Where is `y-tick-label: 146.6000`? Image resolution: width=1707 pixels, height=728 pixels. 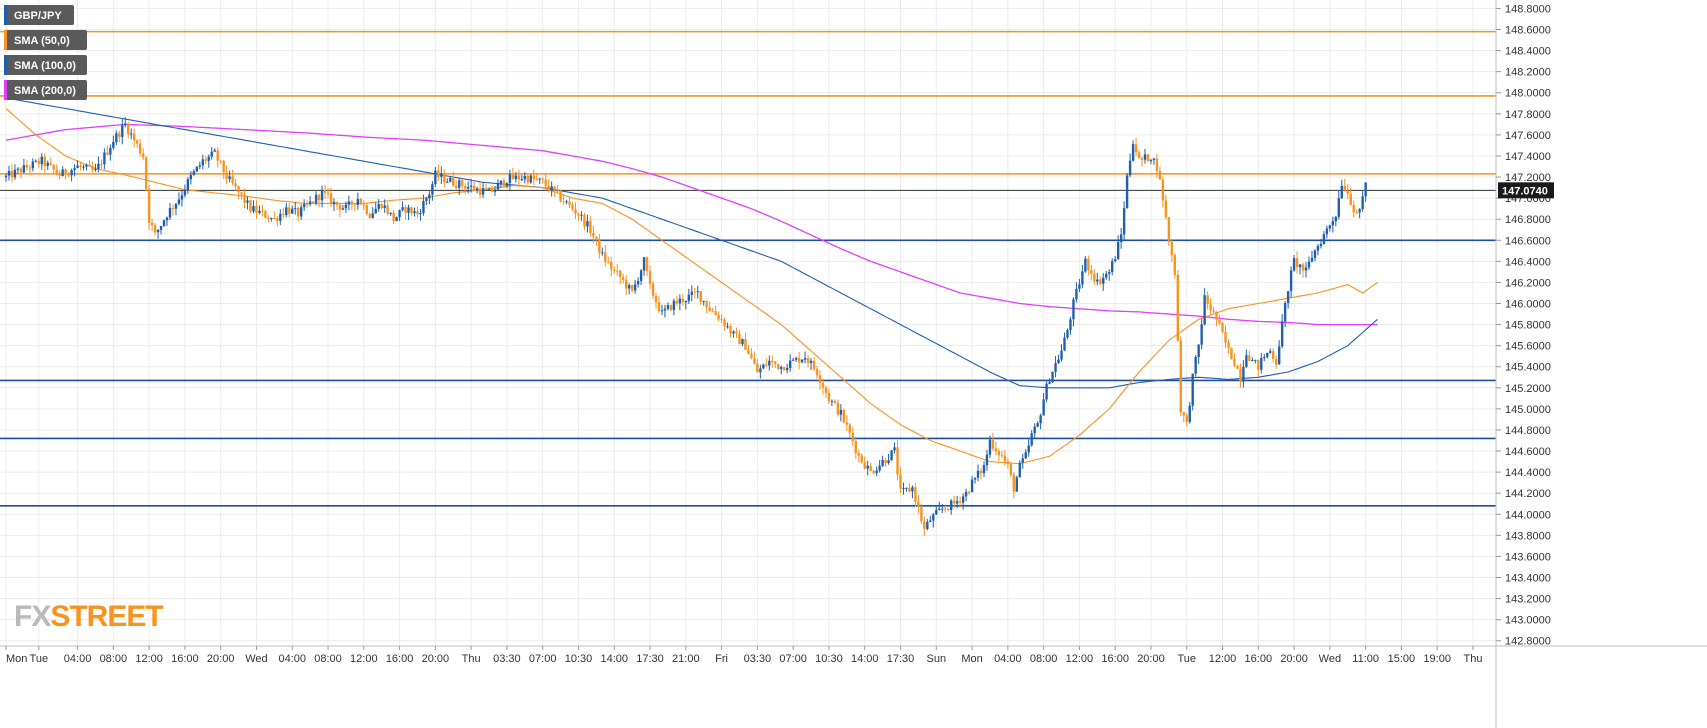 y-tick-label: 146.6000 is located at coordinates (1528, 241).